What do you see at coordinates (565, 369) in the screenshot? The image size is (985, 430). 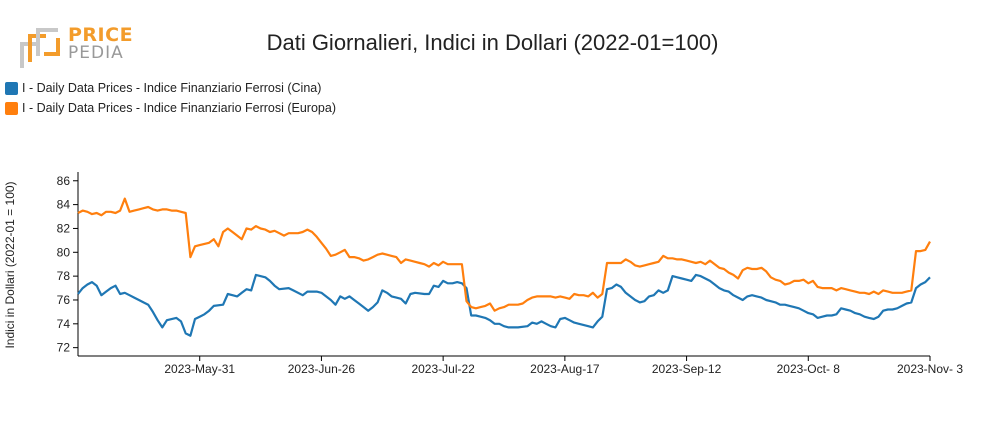 I see `x-tick-label: 2023-Aug-17` at bounding box center [565, 369].